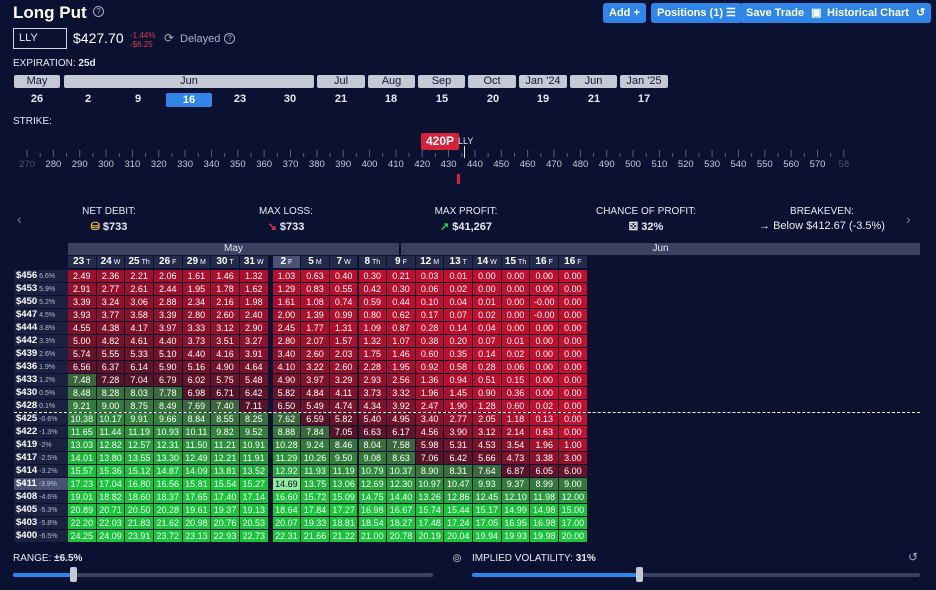 This screenshot has height=590, width=936. Describe the element at coordinates (316, 164) in the screenshot. I see `strike-label-380: 380` at that location.